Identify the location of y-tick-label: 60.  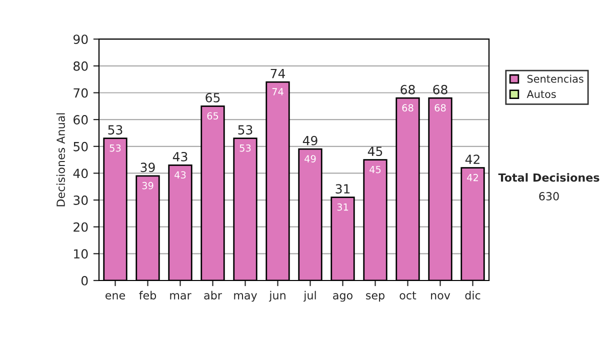
(81, 119).